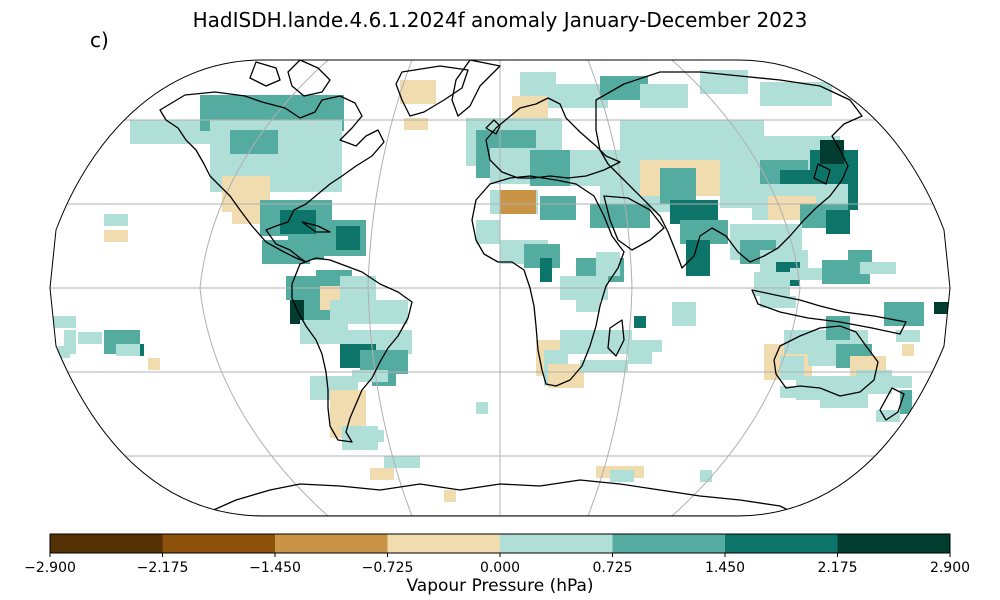  Describe the element at coordinates (500, 568) in the screenshot. I see `colorbar-tick-label: 0.000` at that location.